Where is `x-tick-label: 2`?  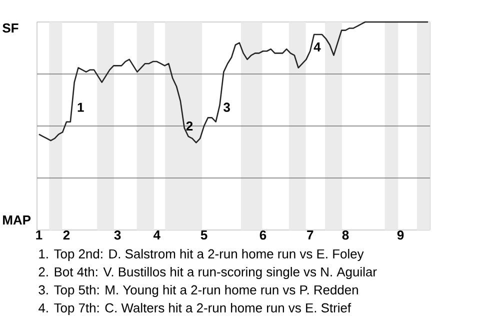
x-tick-label: 2 is located at coordinates (66, 235).